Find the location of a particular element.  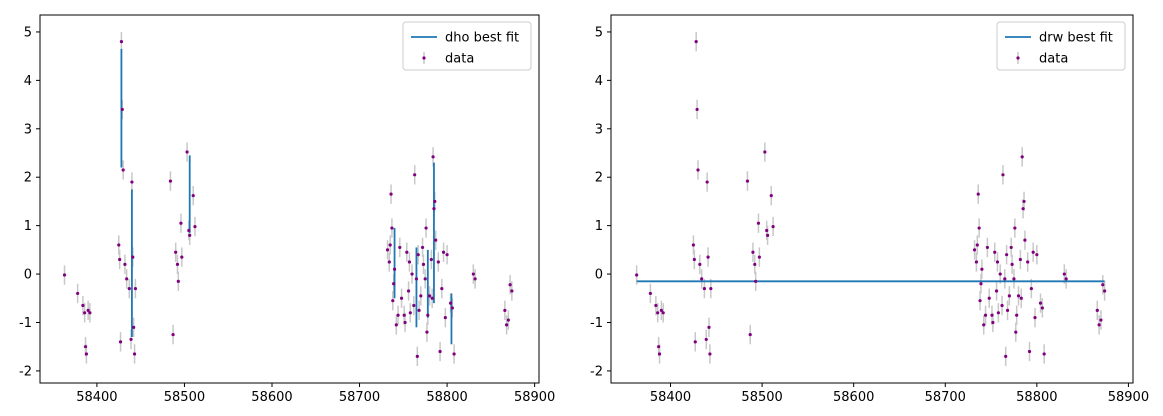

y-tick-label: 3 is located at coordinates (28, 129).